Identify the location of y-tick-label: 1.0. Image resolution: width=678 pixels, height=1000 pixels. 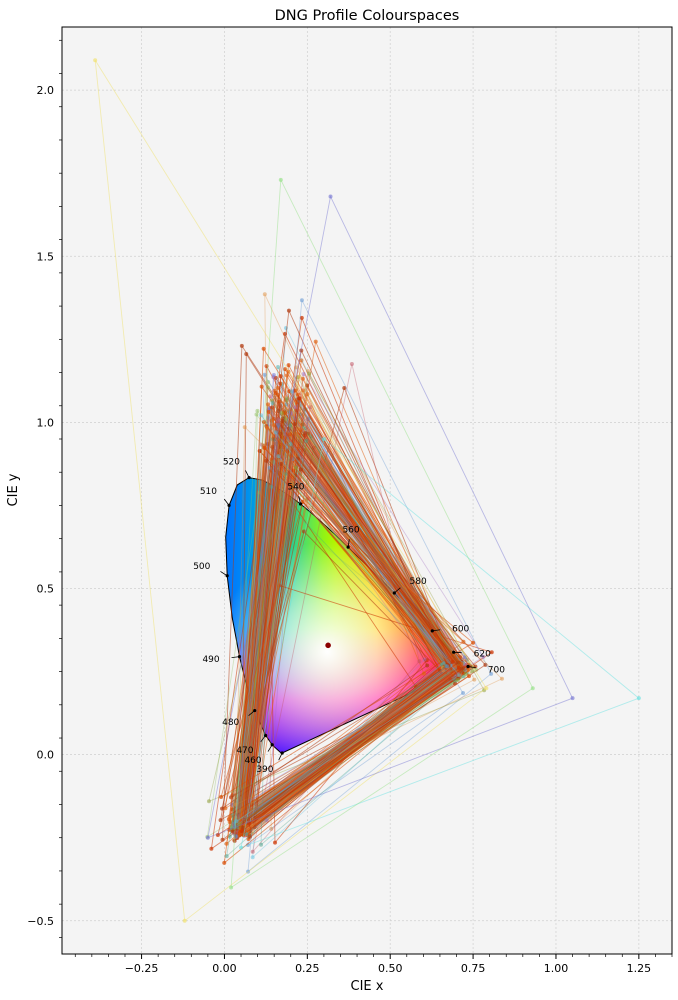
(46, 422).